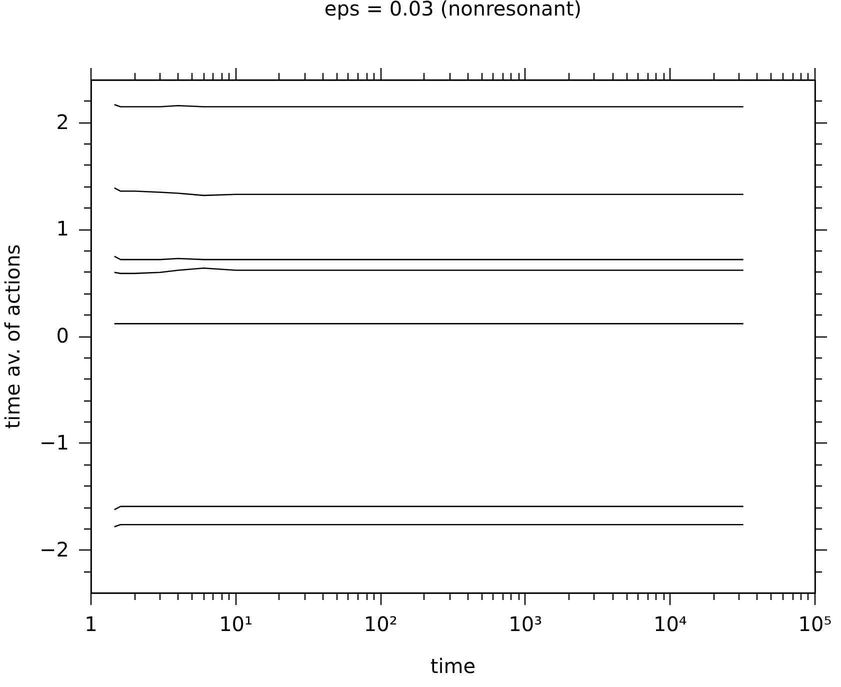 Image resolution: width=841 pixels, height=687 pixels. I want to click on y-tick-label: −2, so click(54, 549).